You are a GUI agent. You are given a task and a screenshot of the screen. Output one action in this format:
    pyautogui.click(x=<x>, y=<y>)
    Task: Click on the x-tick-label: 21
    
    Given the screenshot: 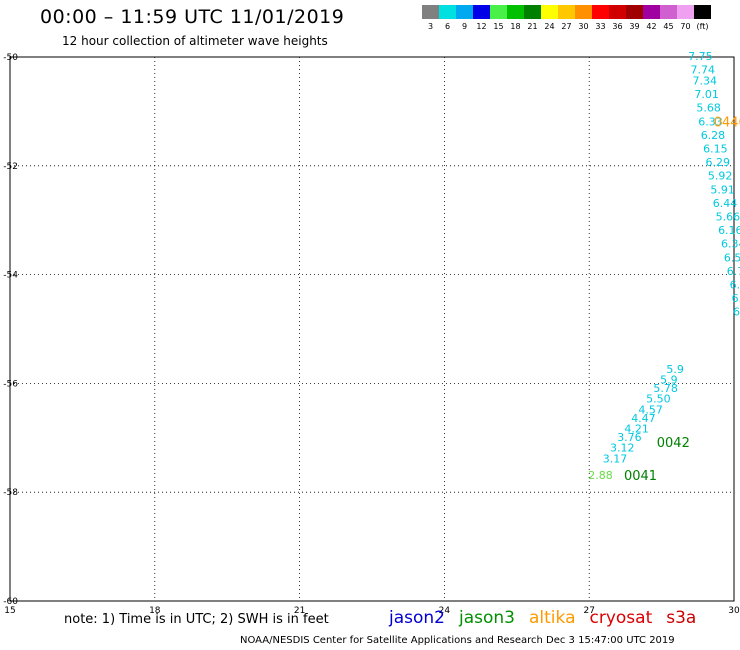 What is the action you would take?
    pyautogui.click(x=299, y=611)
    